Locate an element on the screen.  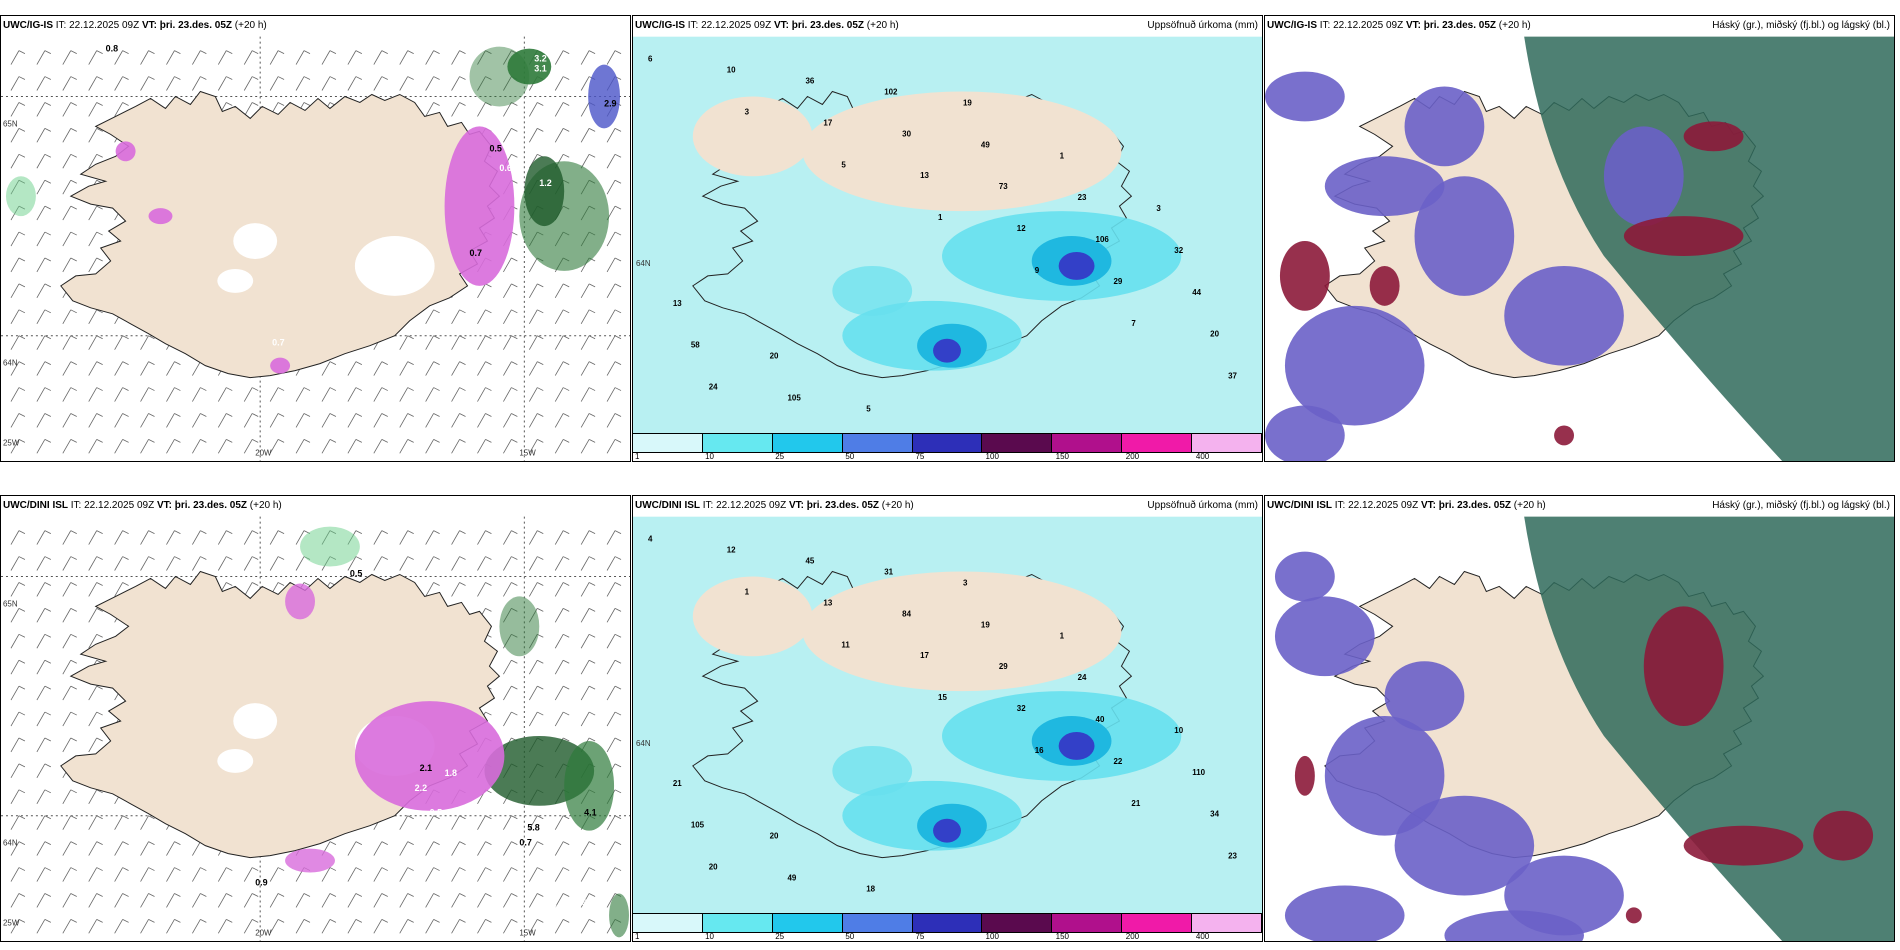
high-cloud-area is located at coordinates (1709, 728).